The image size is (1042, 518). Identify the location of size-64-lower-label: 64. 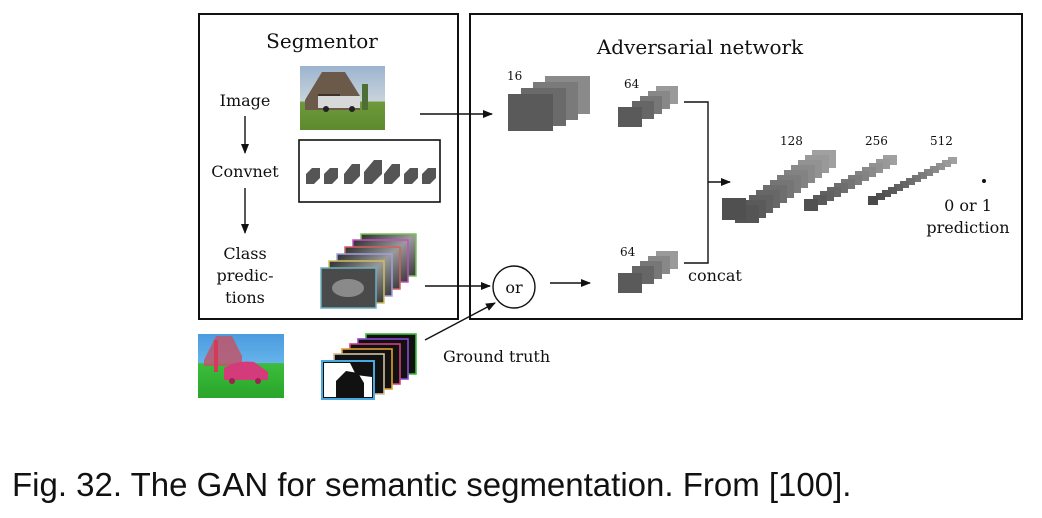
(628, 252).